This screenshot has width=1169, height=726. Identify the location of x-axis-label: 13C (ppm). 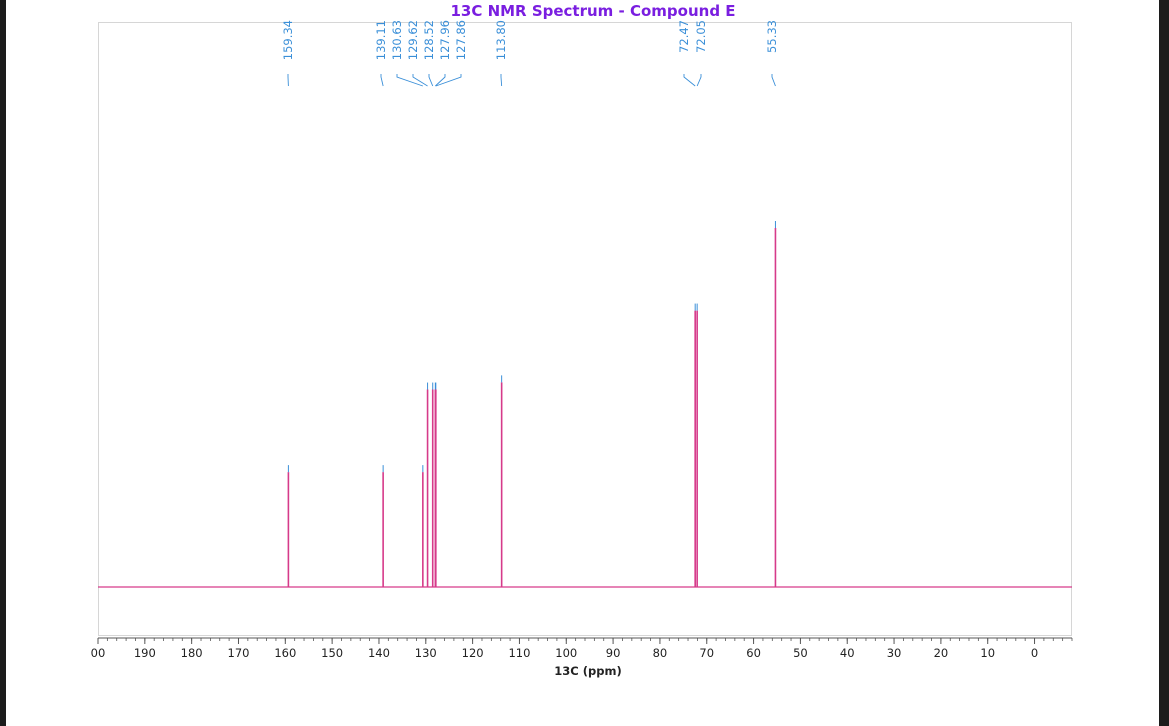
(587, 671).